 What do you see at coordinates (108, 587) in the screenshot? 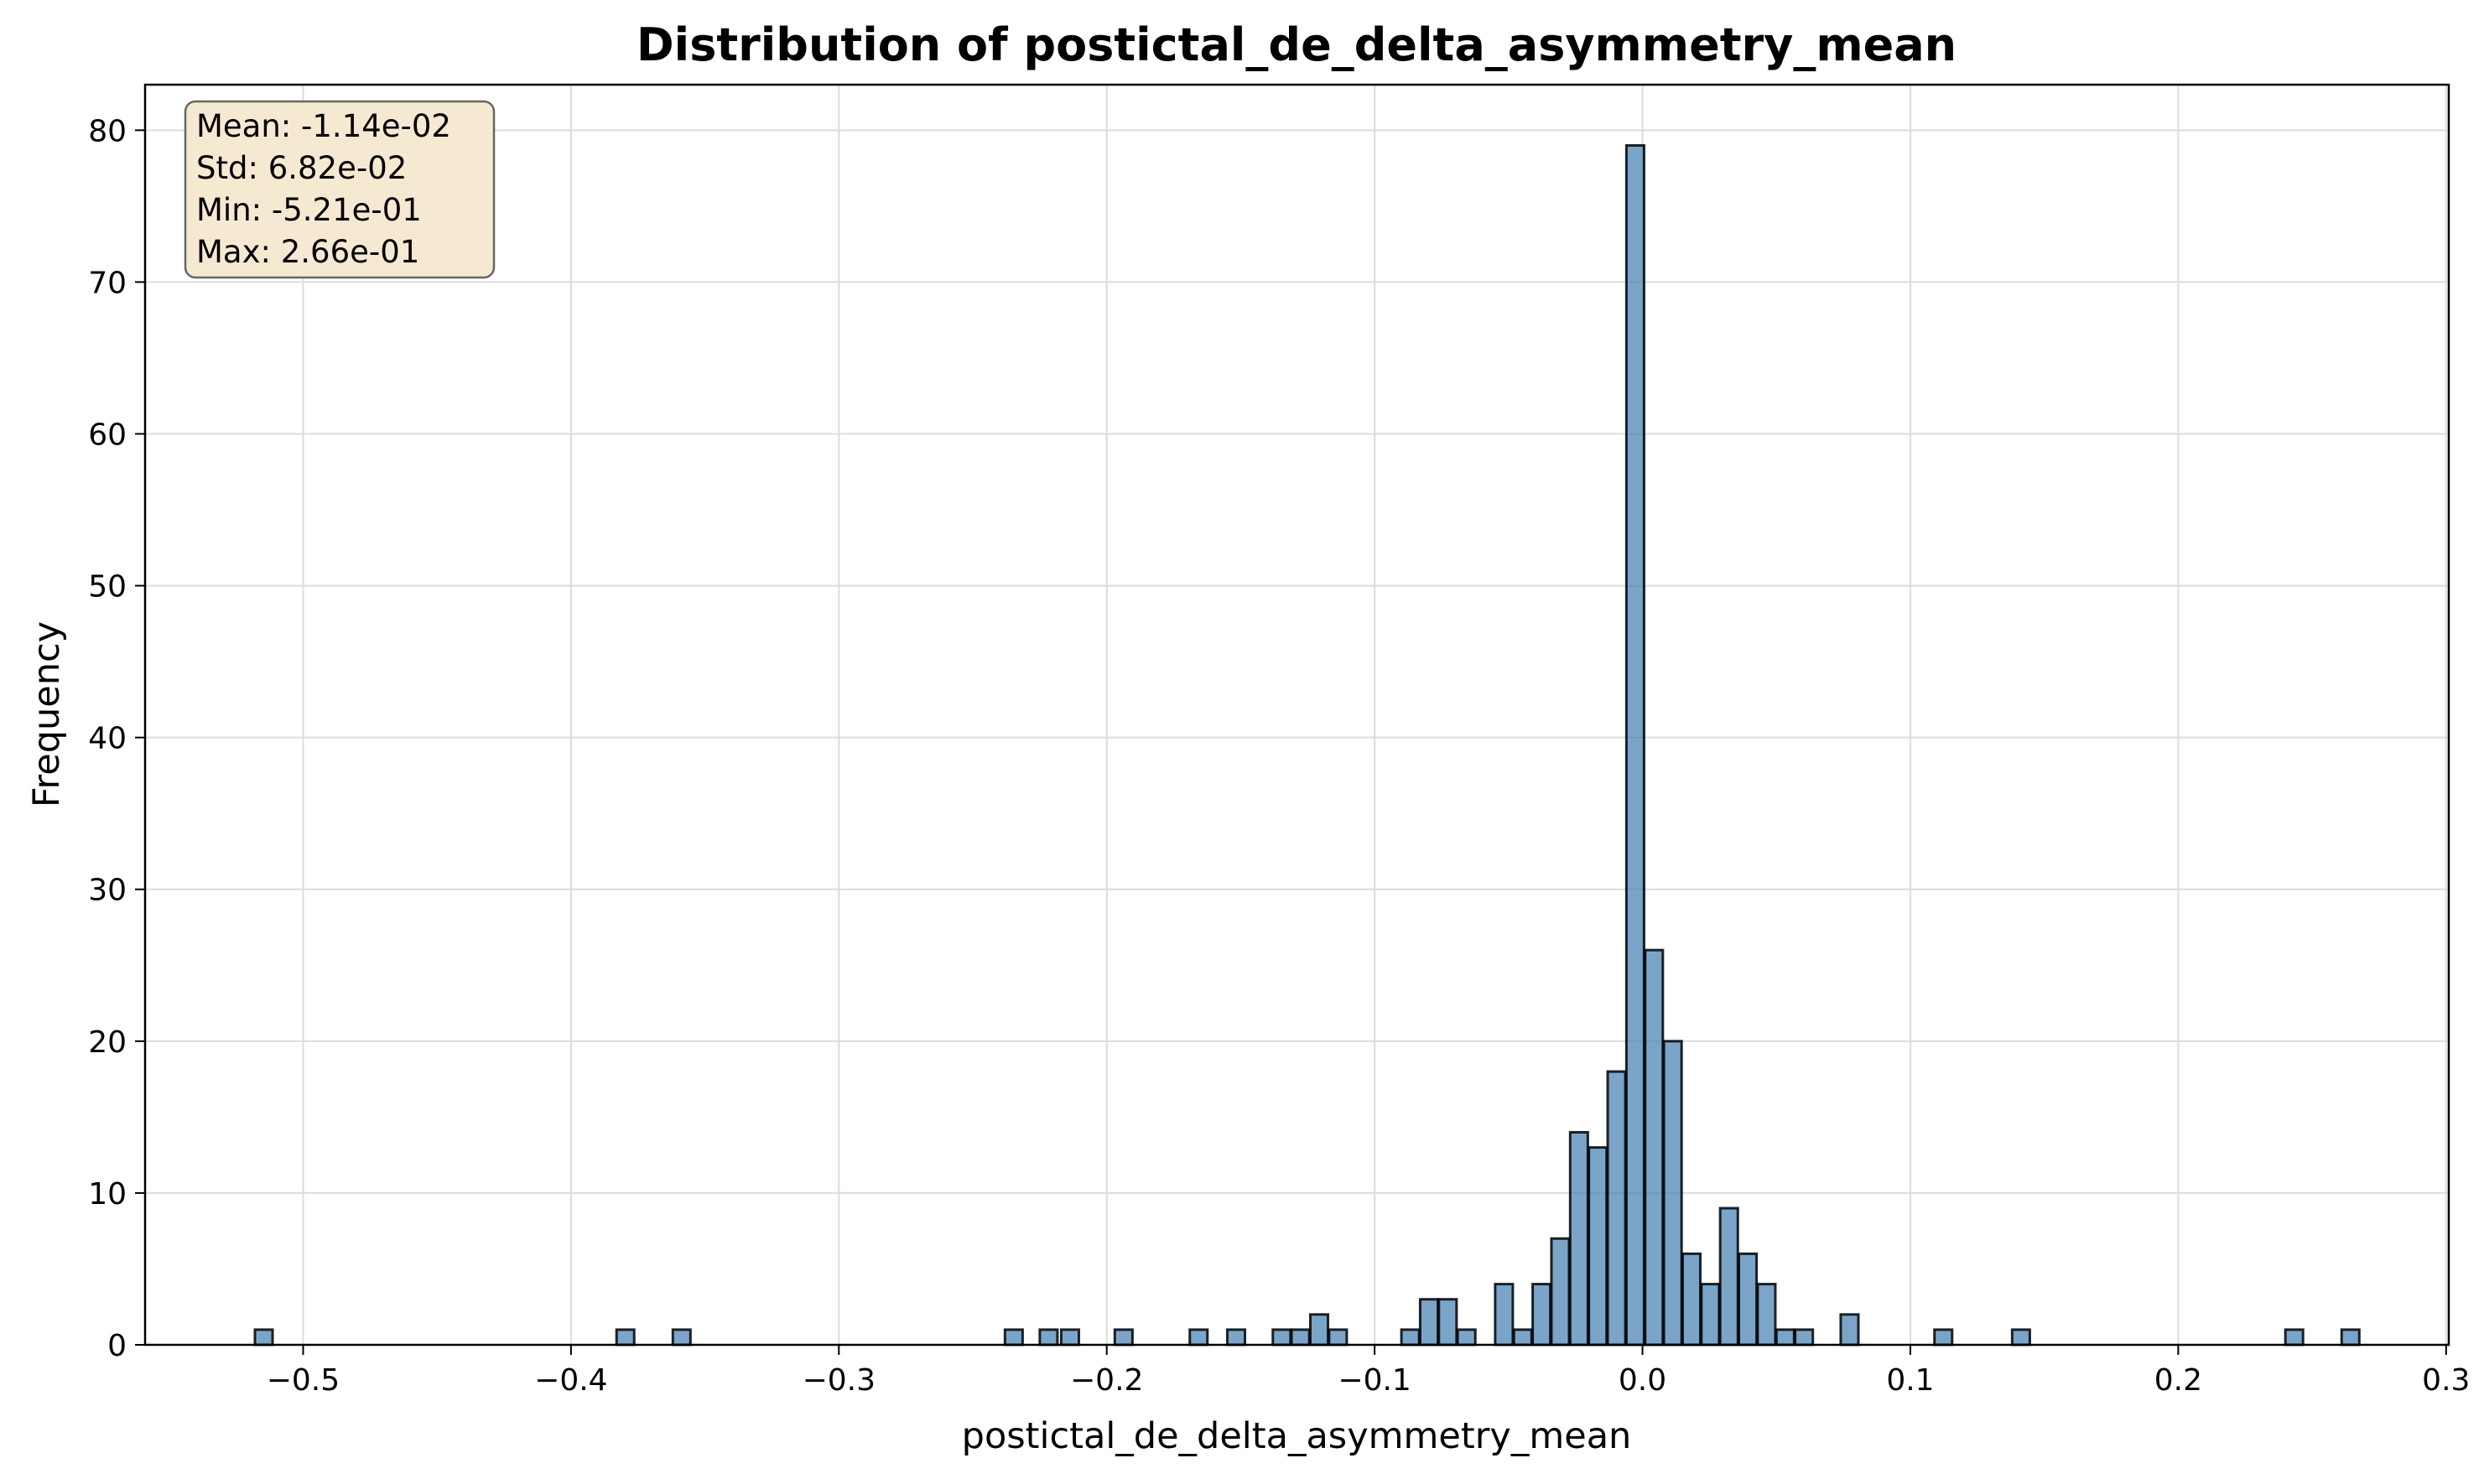
I see `y-tick-label: 50` at bounding box center [108, 587].